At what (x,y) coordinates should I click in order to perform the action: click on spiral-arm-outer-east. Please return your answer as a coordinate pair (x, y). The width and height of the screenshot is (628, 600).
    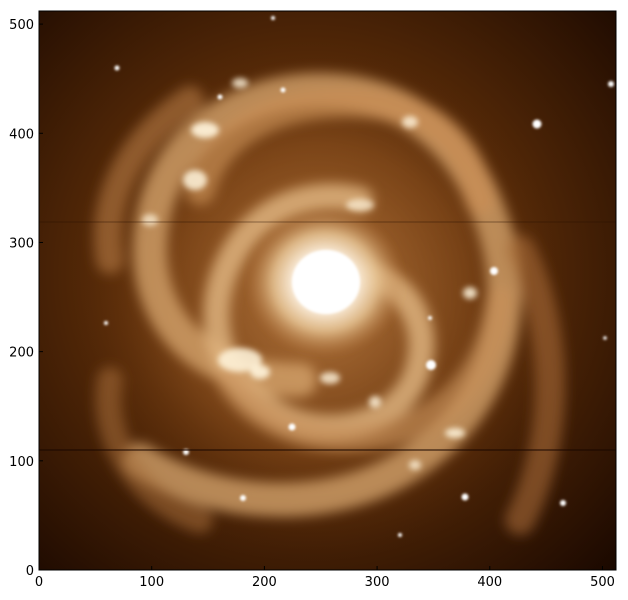
    Looking at the image, I should click on (535, 385).